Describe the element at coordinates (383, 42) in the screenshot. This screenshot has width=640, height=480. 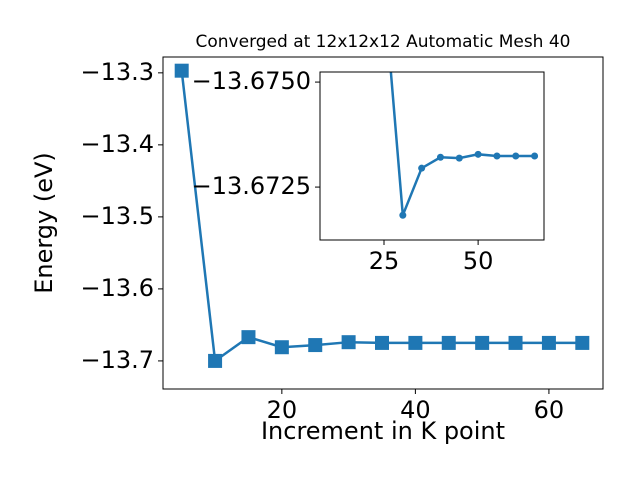
I see `chart-title: Converged at 12x12x12 Automatic Mesh 40` at that location.